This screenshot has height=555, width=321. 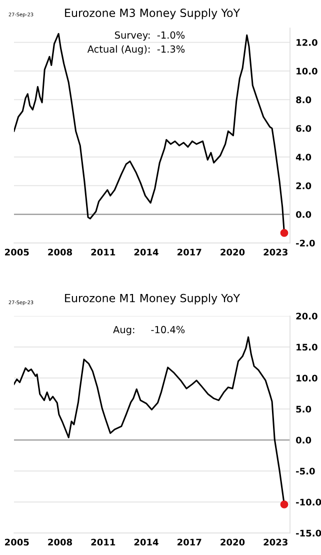 I want to click on y-tick-label: -5.0, so click(x=305, y=471).